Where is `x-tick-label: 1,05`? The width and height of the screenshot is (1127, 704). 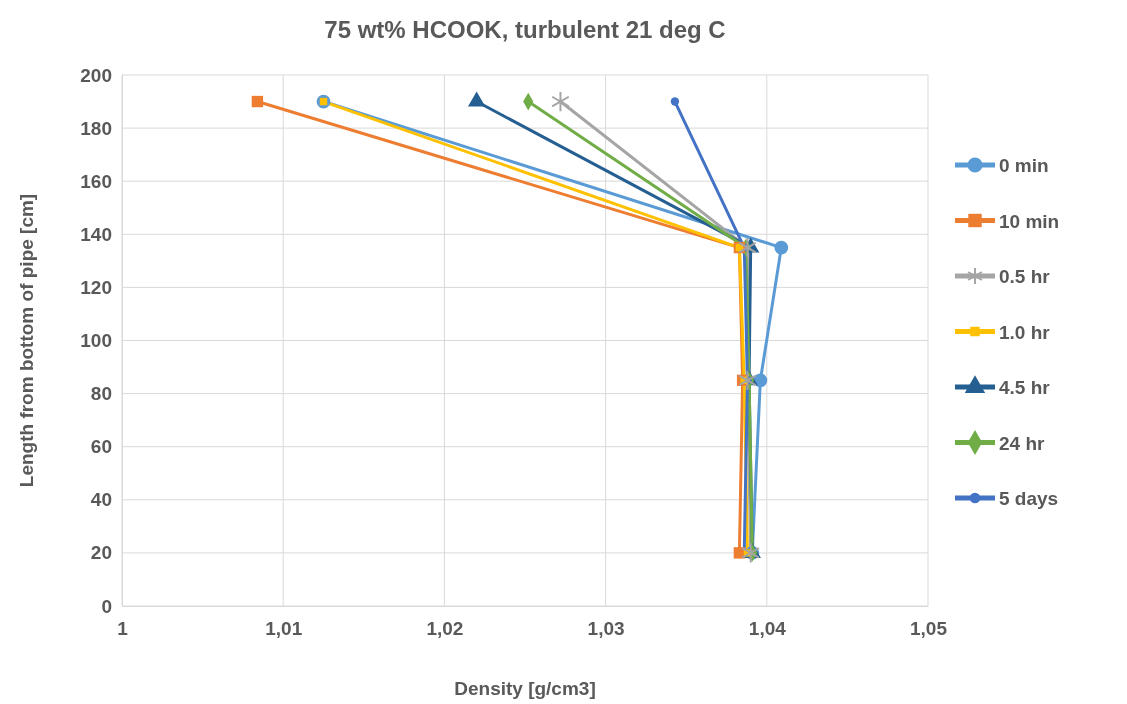
x-tick-label: 1,05 is located at coordinates (929, 629).